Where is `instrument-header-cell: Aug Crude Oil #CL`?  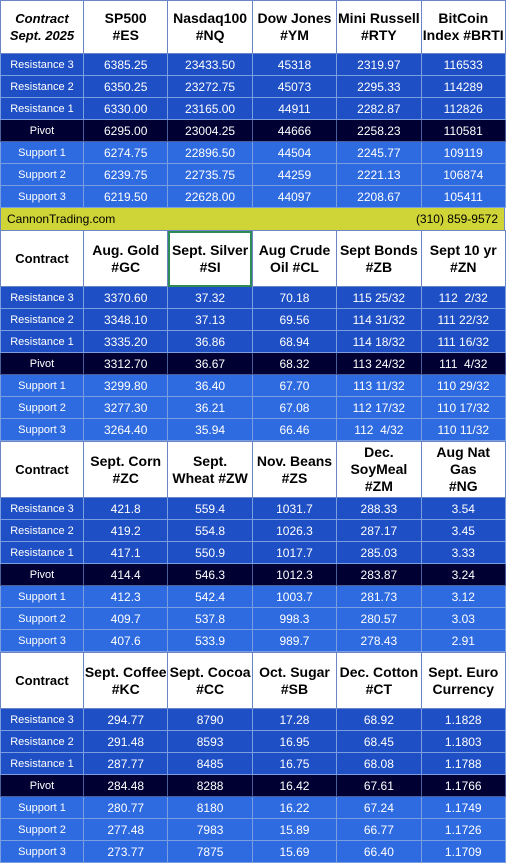 instrument-header-cell: Aug Crude Oil #CL is located at coordinates (294, 258).